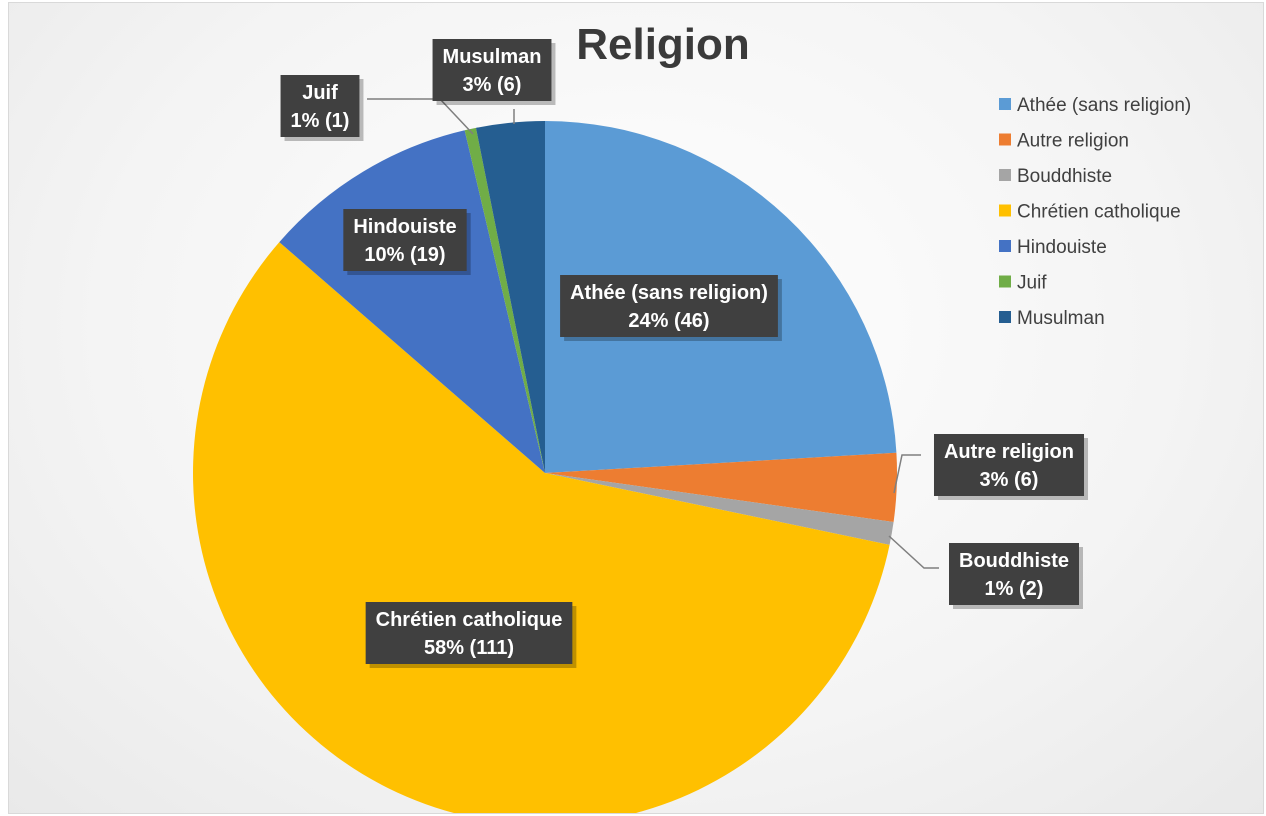 The image size is (1266, 816). I want to click on data-label-bouddhiste: Bouddhiste 1% (2), so click(1016, 576).